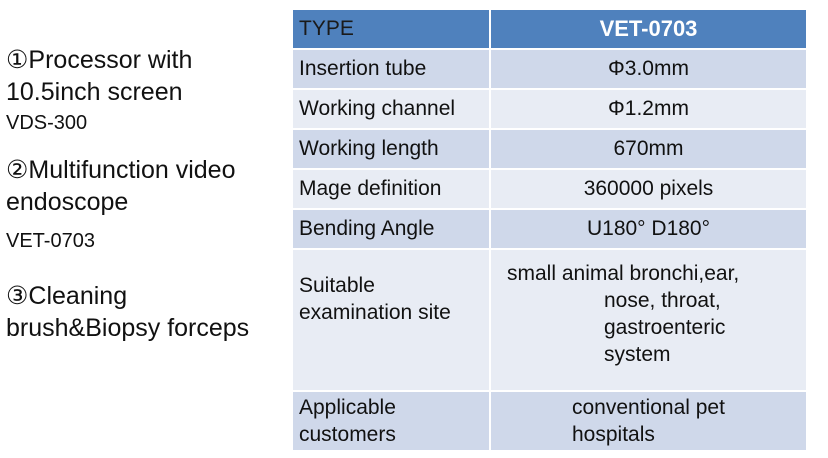 The width and height of the screenshot is (828, 458). I want to click on component-item-accessories: ③Cleaning brush&Biopsy forceps, so click(146, 312).